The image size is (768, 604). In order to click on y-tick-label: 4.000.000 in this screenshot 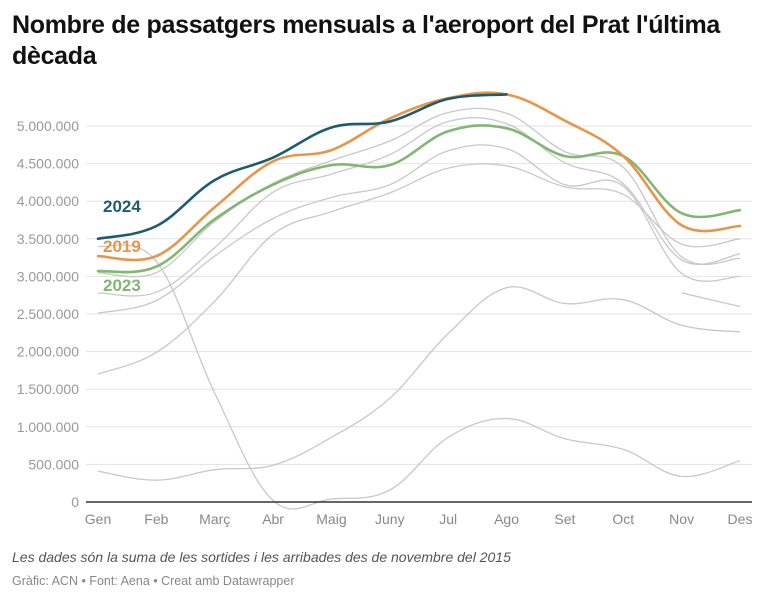, I will do `click(48, 201)`.